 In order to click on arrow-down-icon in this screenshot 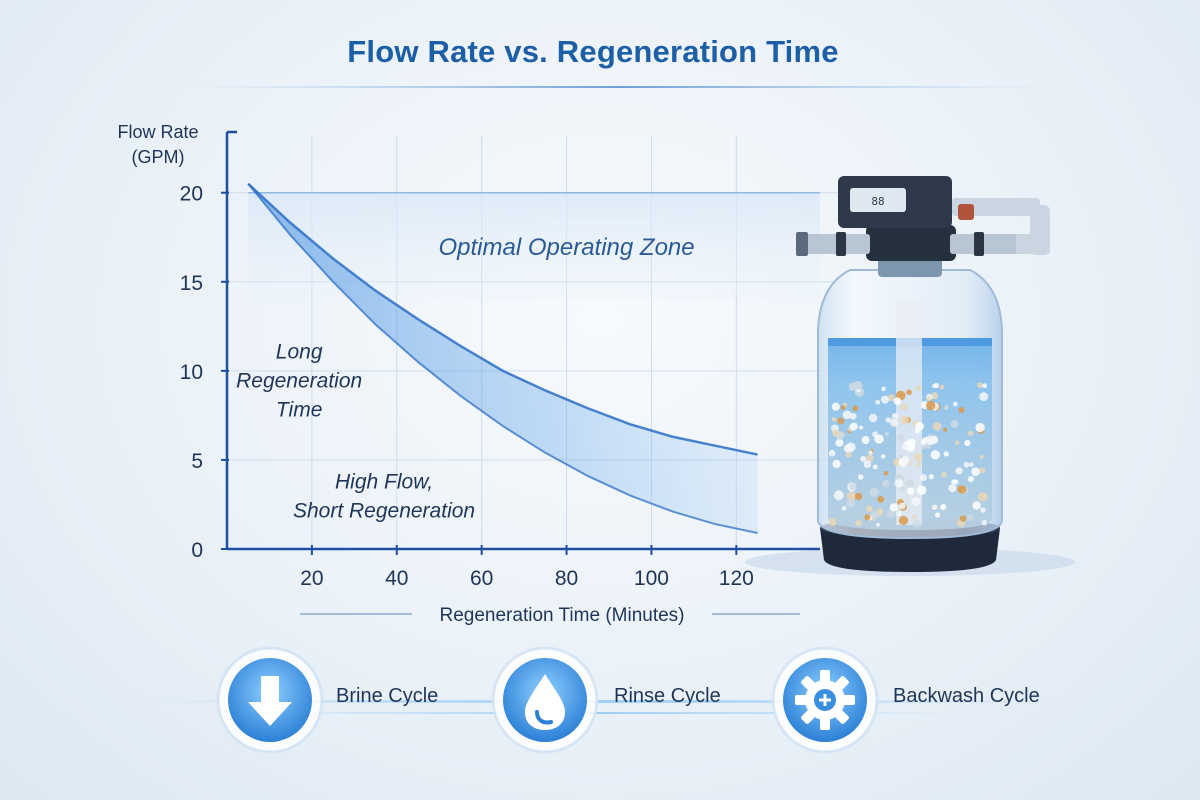, I will do `click(270, 700)`.